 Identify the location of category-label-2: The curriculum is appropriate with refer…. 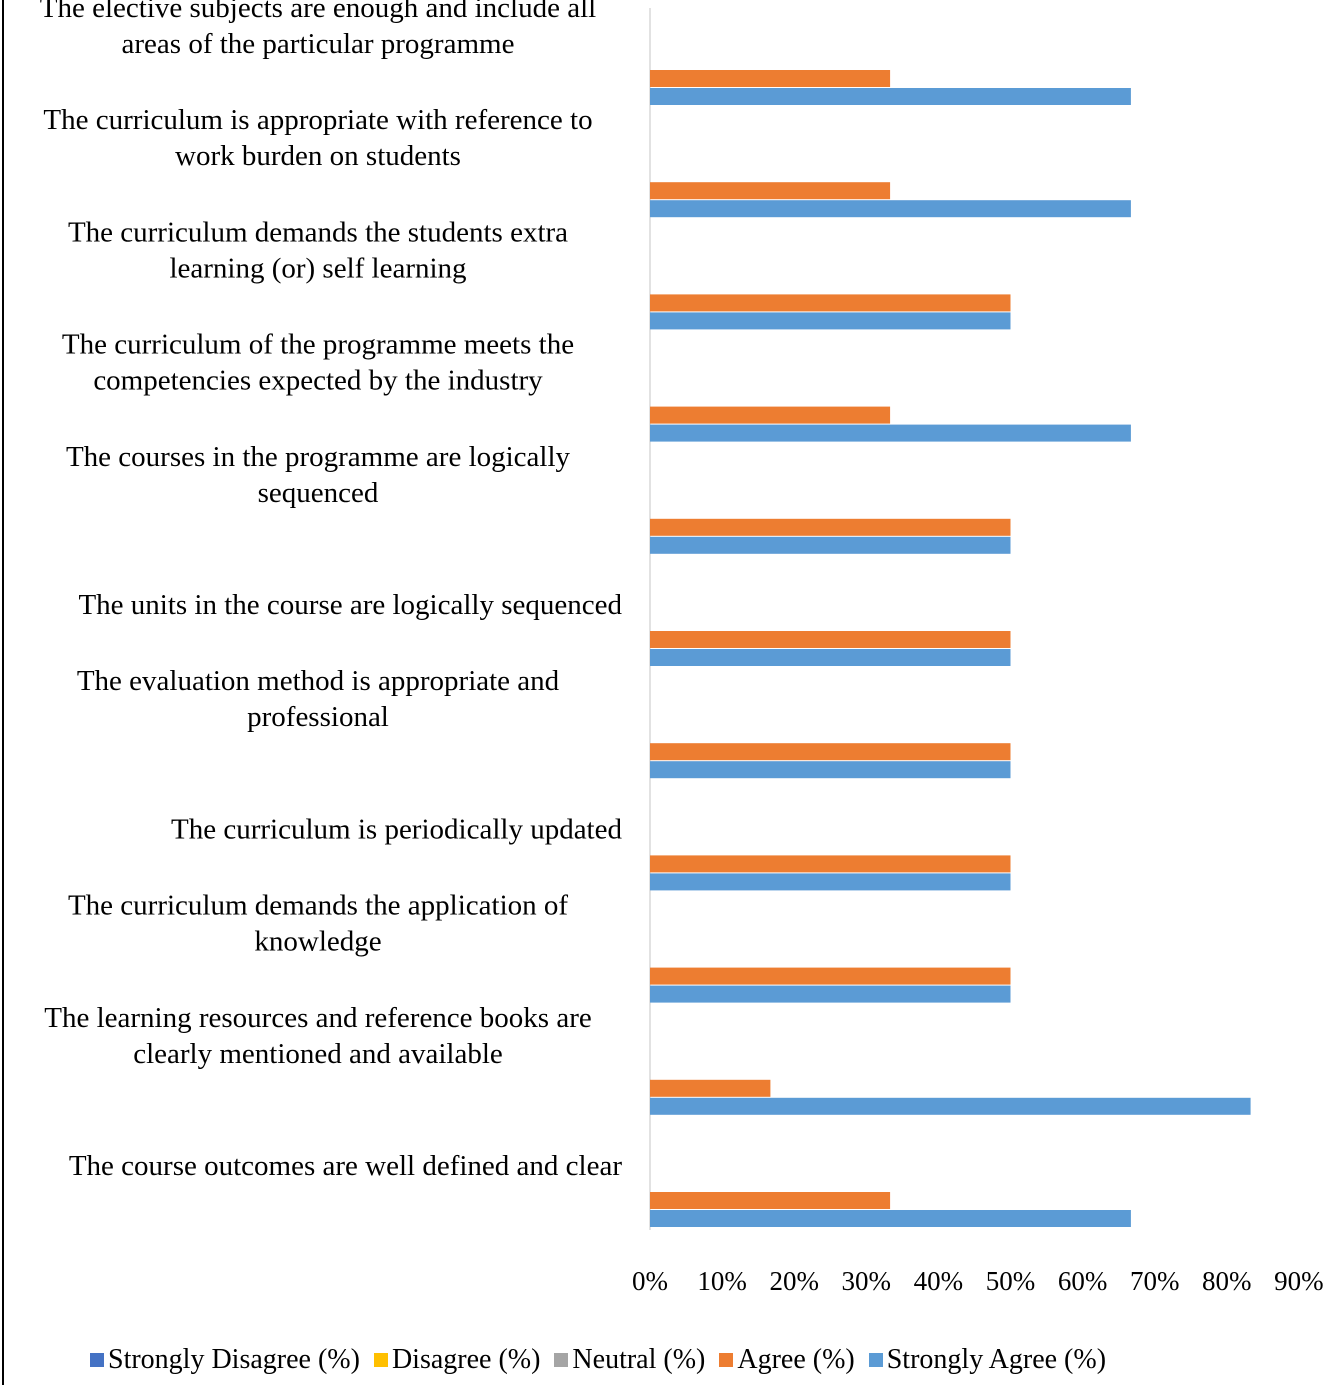
(317, 138).